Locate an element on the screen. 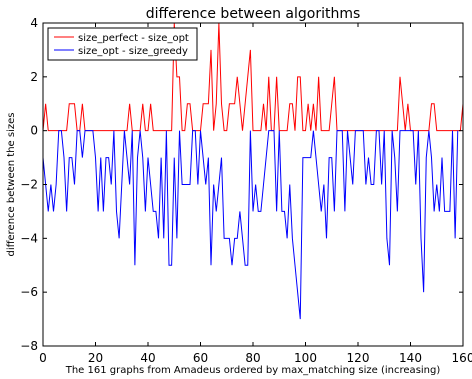  y-tick-label: 2 is located at coordinates (34, 77).